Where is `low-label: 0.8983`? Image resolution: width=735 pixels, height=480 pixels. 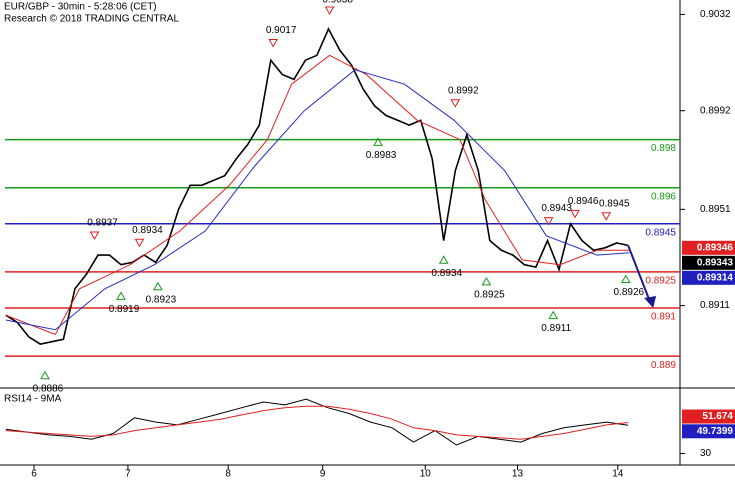 low-label: 0.8983 is located at coordinates (381, 155).